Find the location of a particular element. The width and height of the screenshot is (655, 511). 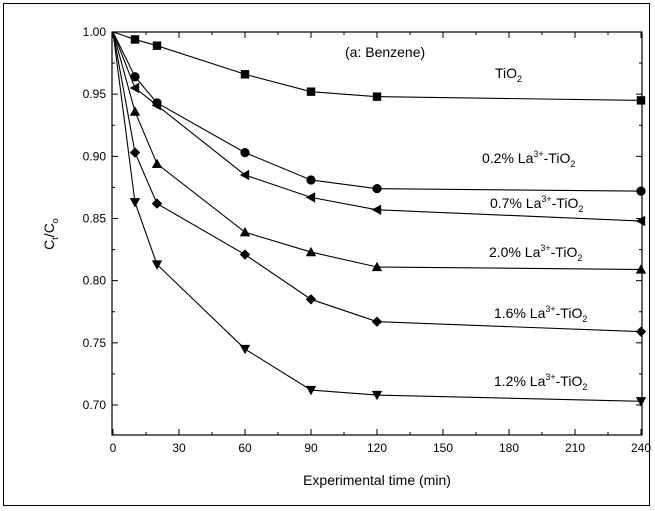

x-tick-label: 90 is located at coordinates (311, 448).